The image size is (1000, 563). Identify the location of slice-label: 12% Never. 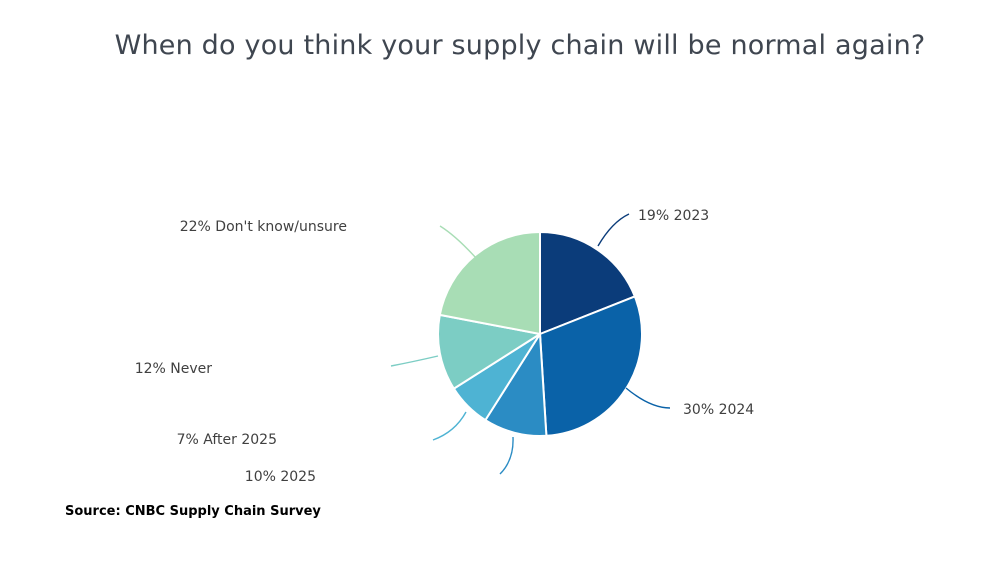
(174, 369).